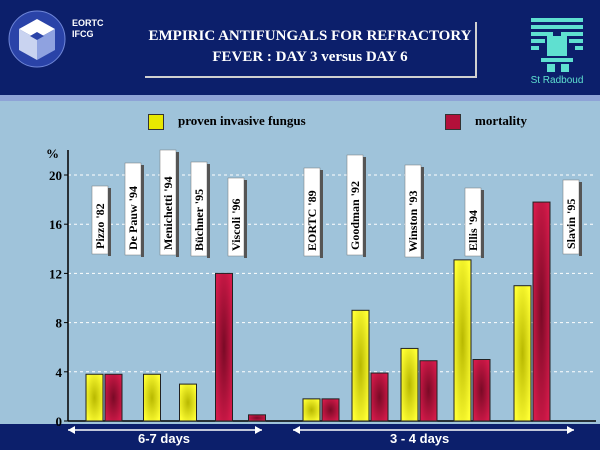  Describe the element at coordinates (355, 215) in the screenshot. I see `category-label: Goodman '92` at that location.